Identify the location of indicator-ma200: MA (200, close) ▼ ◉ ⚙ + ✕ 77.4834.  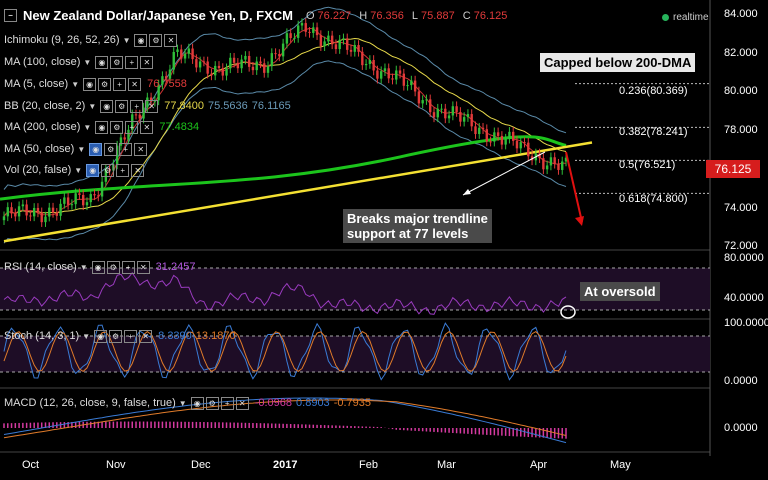
(102, 127).